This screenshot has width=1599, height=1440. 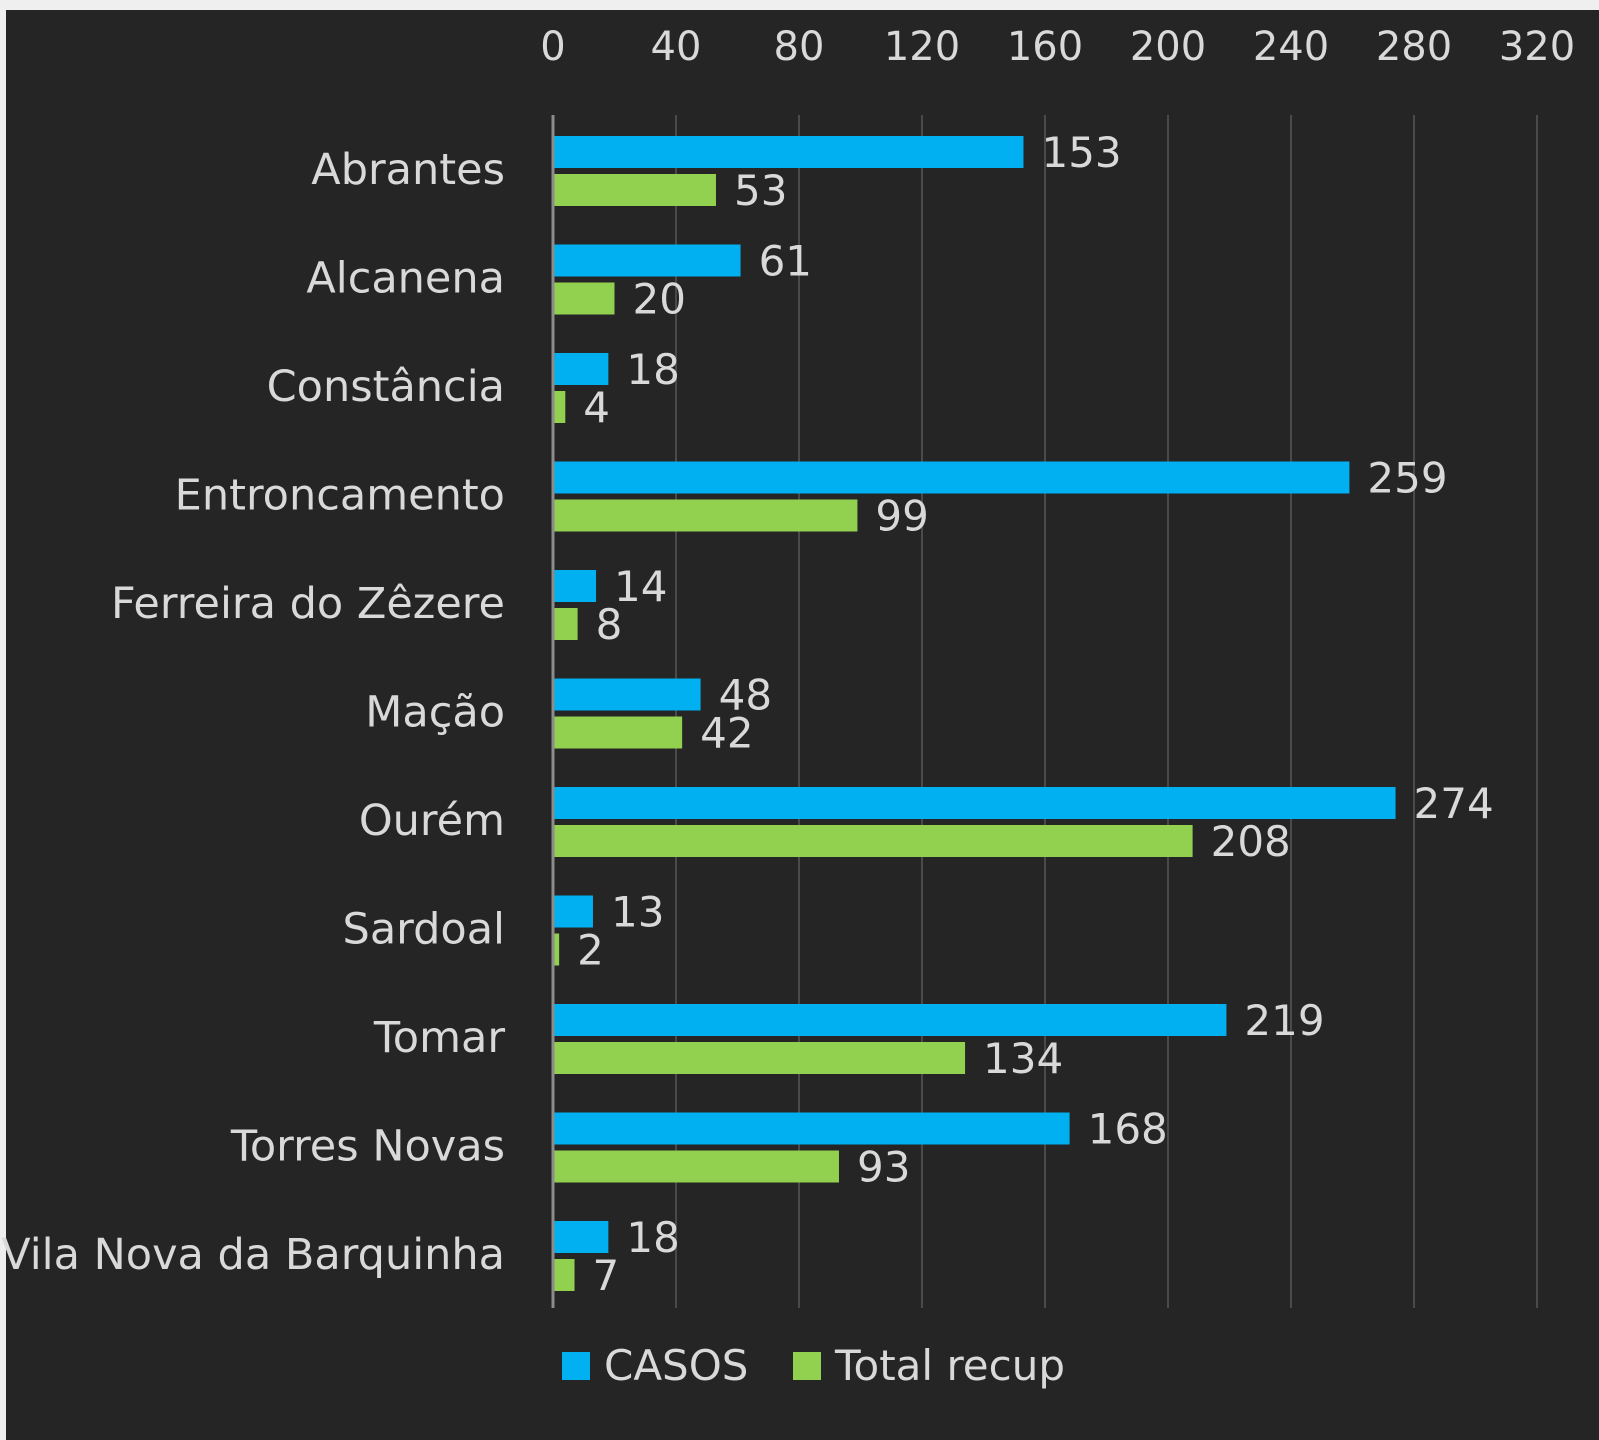 What do you see at coordinates (405, 279) in the screenshot?
I see `category-label: Alcanena` at bounding box center [405, 279].